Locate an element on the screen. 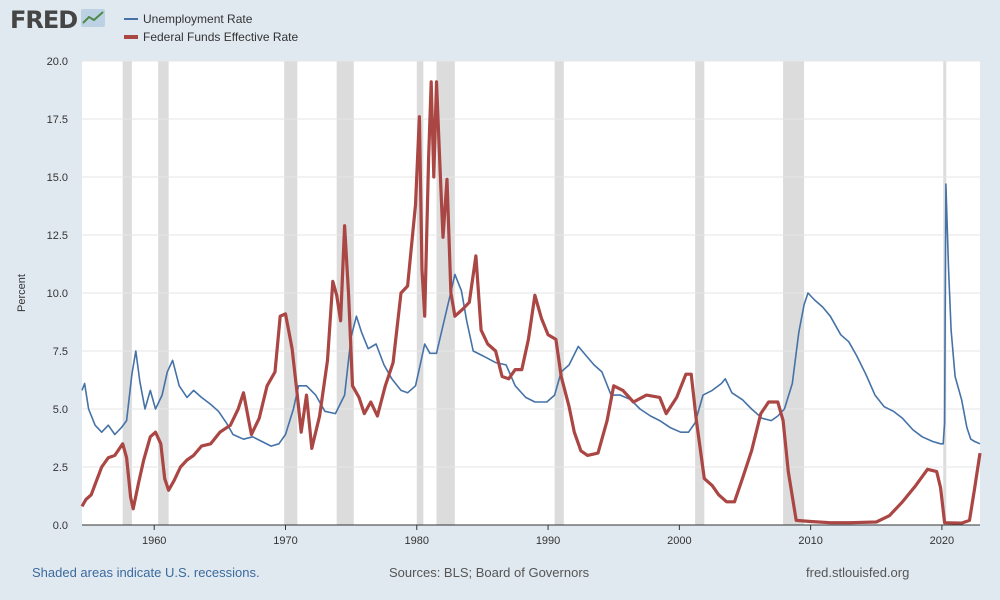 Image resolution: width=1000 pixels, height=600 pixels. y-tick-label: 10.0 is located at coordinates (57, 294).